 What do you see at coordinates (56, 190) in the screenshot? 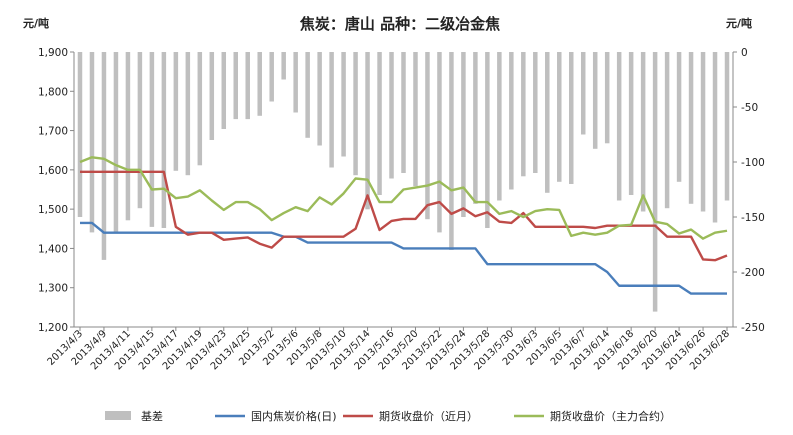
I see `left-axis-ticks: 1,200 1,300 1,400 1,500 1,600 1,700 1,800 1,900` at bounding box center [56, 190].